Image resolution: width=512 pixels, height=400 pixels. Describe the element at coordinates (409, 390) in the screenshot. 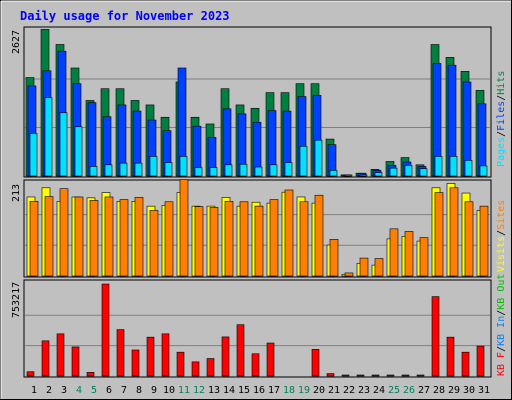

I see `x-tick-label: 26` at that location.